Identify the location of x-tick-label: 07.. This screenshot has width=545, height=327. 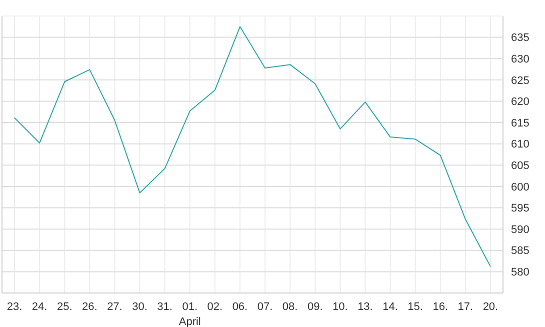
(265, 307).